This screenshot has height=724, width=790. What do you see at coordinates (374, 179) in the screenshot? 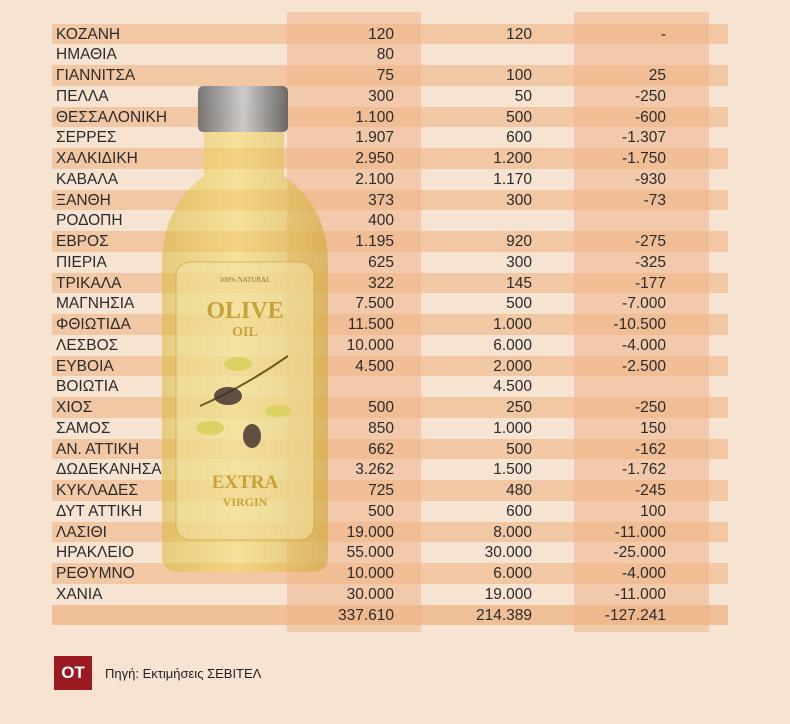
I see `value-cell-a: 2.100` at bounding box center [374, 179].